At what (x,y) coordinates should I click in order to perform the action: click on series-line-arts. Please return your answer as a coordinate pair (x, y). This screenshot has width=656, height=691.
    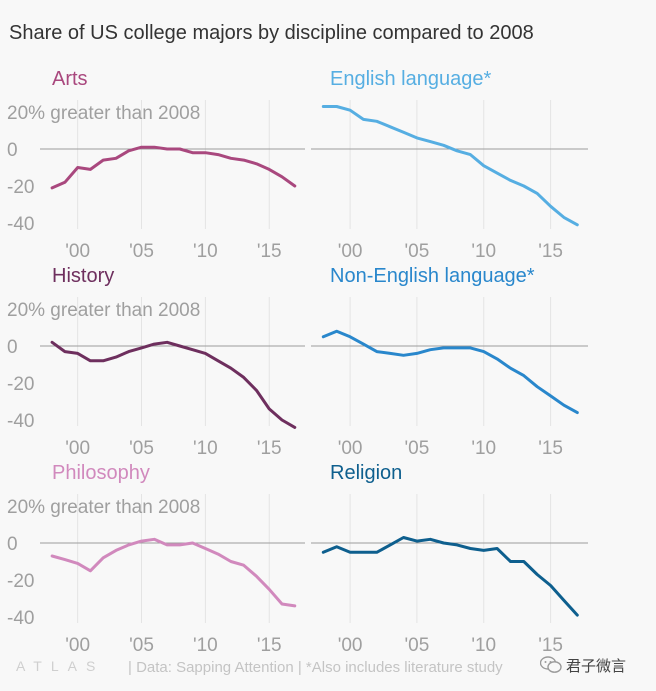
    Looking at the image, I should click on (173, 167).